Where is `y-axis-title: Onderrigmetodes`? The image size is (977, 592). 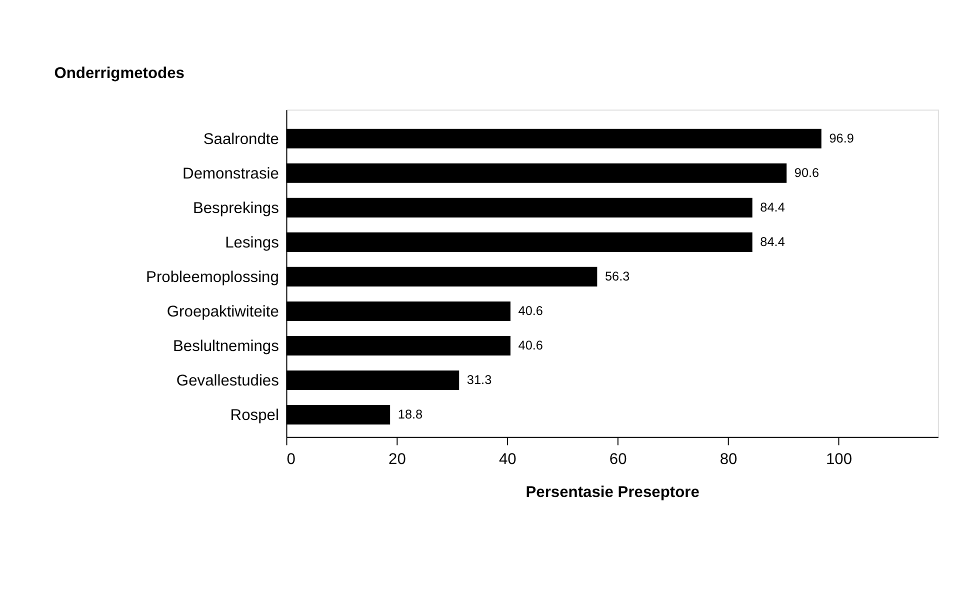
y-axis-title: Onderrigmetodes is located at coordinates (119, 73).